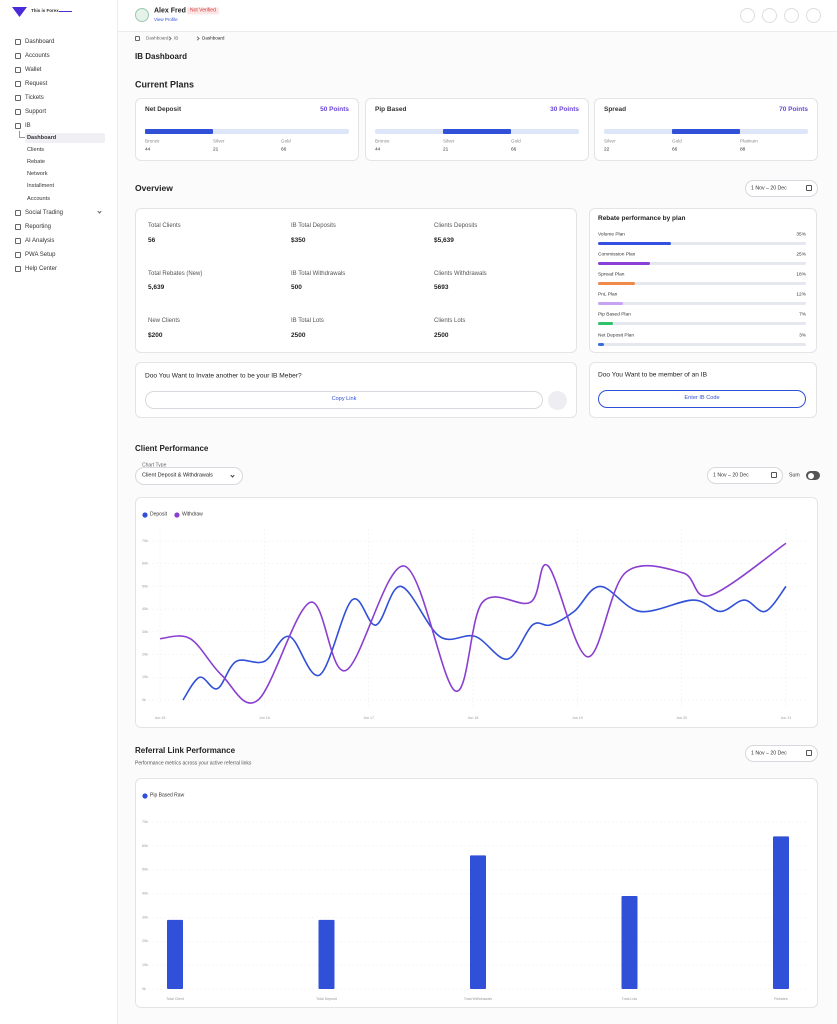  What do you see at coordinates (176, 38) in the screenshot?
I see `breadcrumb-item: IB` at bounding box center [176, 38].